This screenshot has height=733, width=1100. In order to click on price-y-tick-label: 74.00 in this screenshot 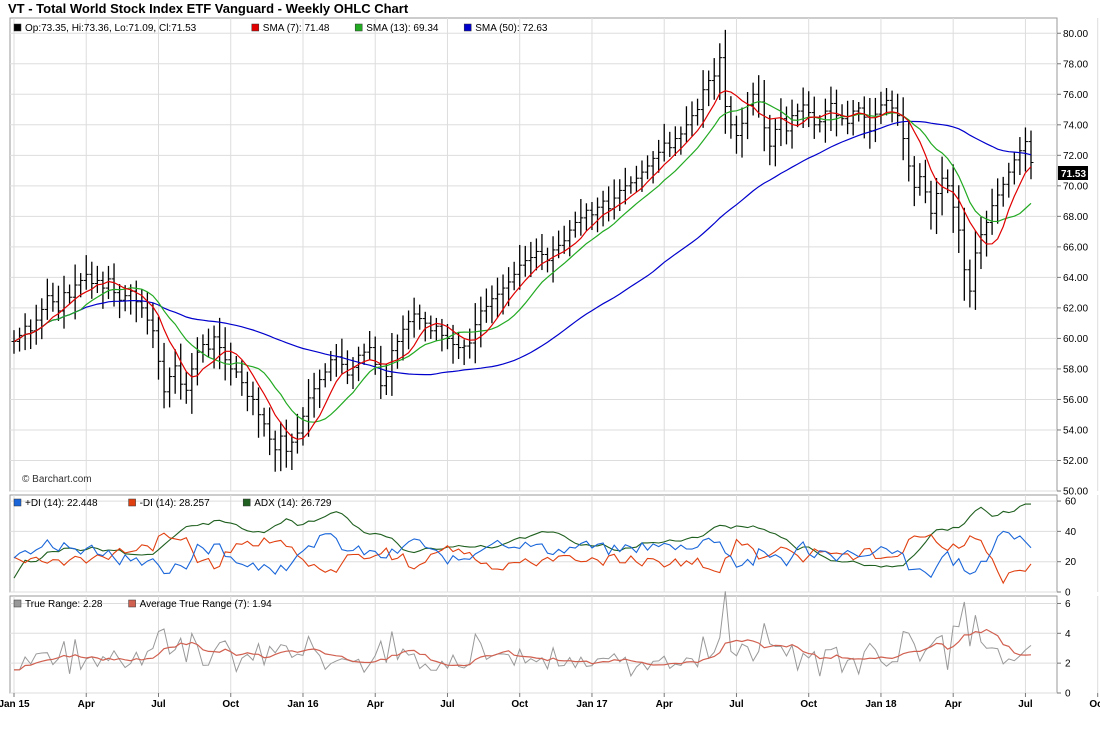, I will do `click(1075, 125)`.